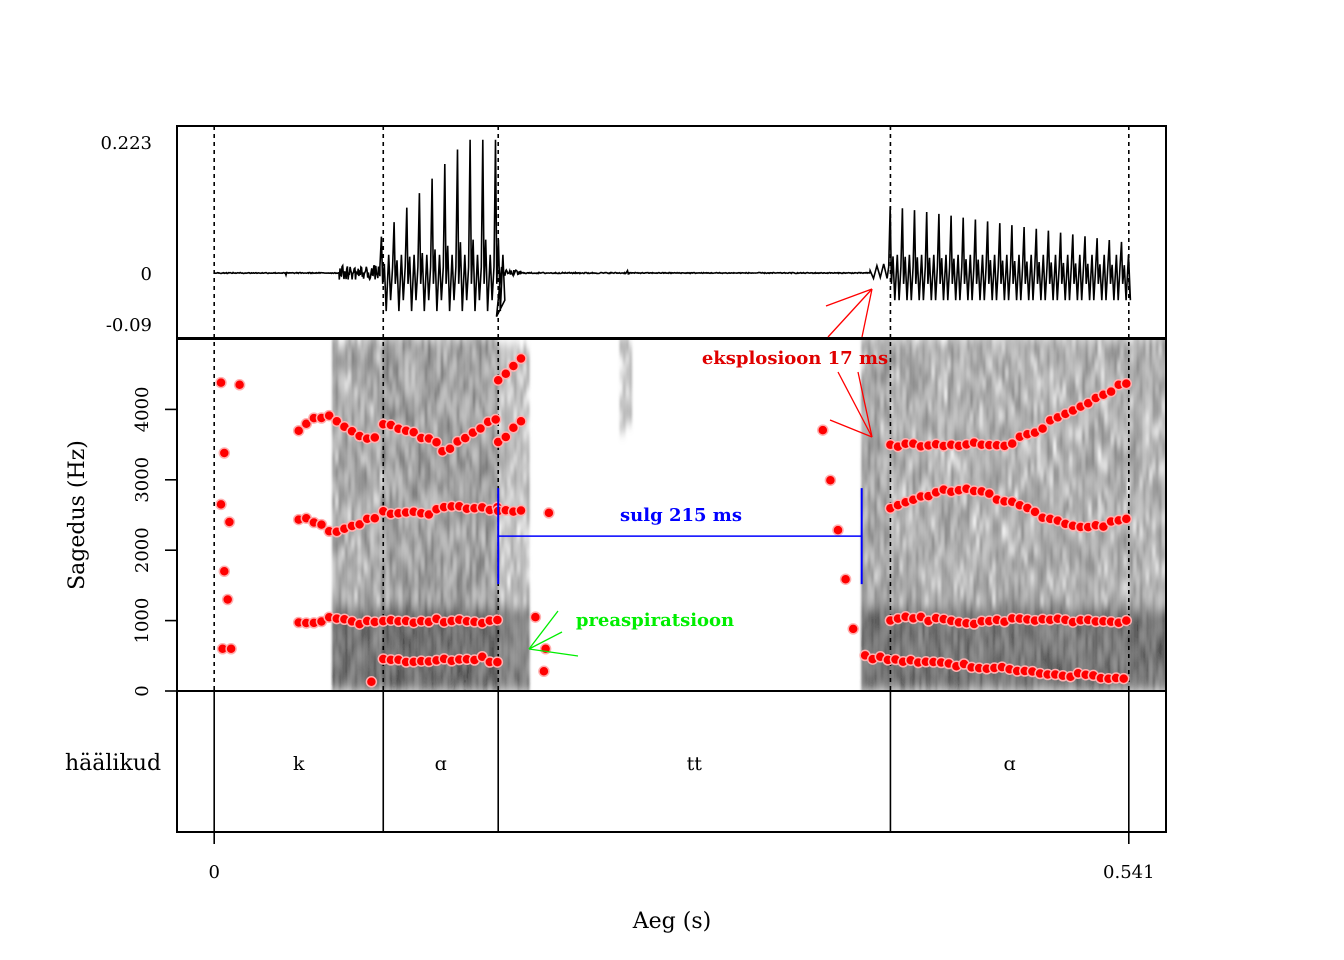 This screenshot has height=960, width=1344. I want to click on xtick-label-1: 0.541, so click(1129, 872).